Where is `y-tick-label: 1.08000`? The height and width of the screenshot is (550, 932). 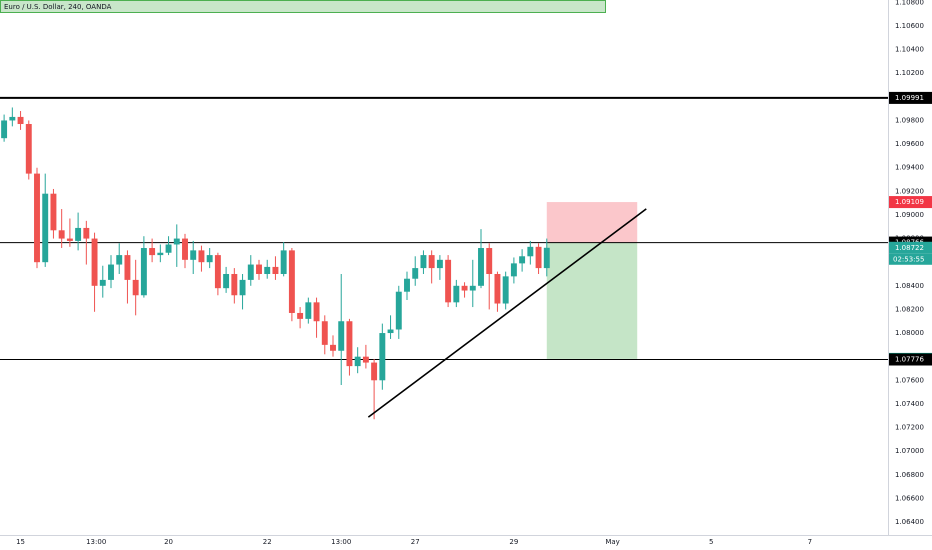
y-tick-label: 1.08000 is located at coordinates (909, 333).